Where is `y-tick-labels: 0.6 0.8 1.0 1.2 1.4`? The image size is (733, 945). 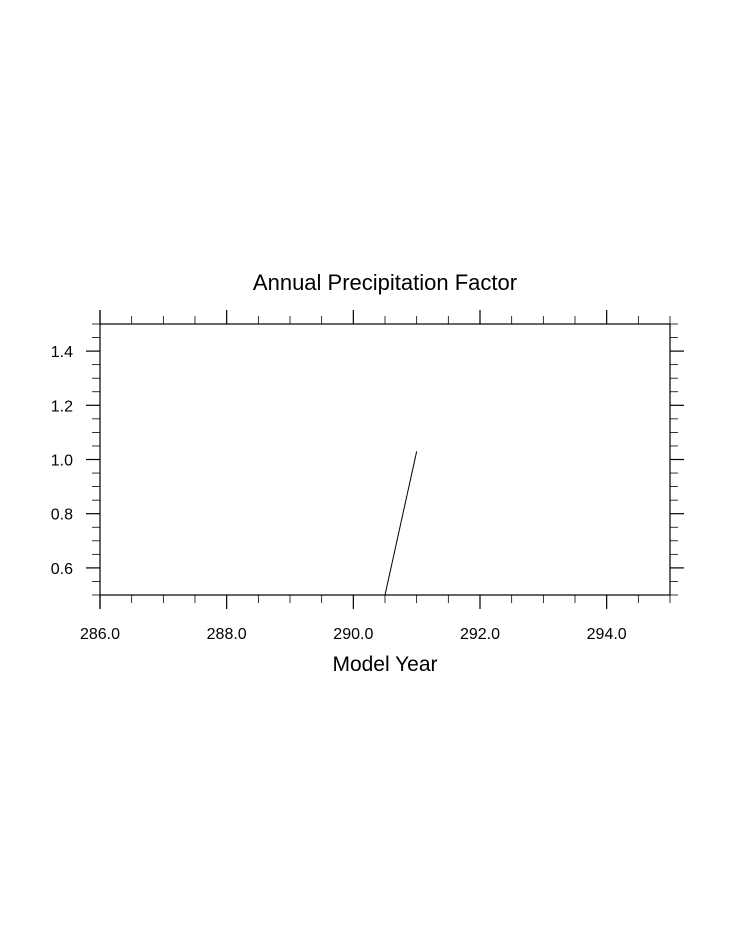 y-tick-labels: 0.6 0.8 1.0 1.2 1.4 is located at coordinates (62, 461).